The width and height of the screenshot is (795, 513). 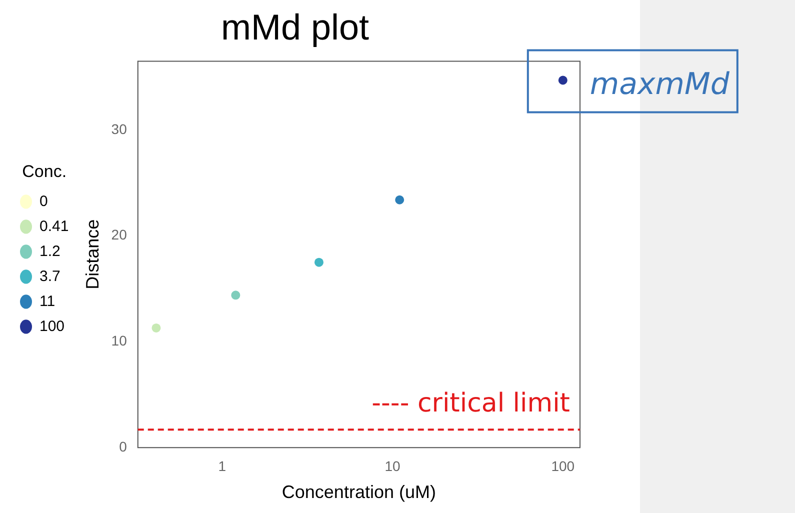 I want to click on legend-label: 11, so click(x=48, y=301).